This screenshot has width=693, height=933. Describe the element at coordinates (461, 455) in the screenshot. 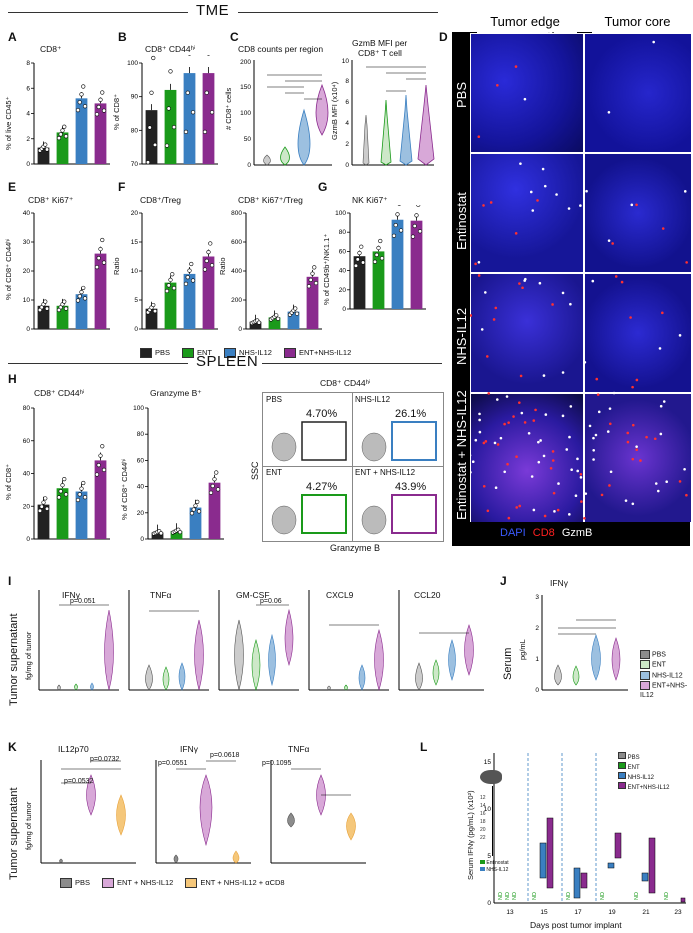

I see `row-label-ent-nhs-il12: Entinostat + NHS-IL12` at that location.